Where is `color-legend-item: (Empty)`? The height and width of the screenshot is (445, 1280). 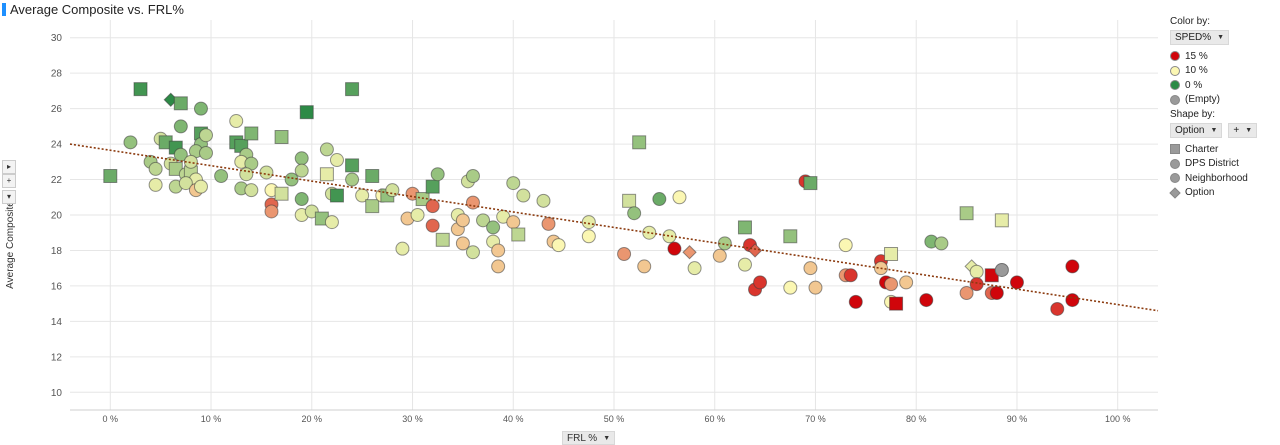
color-legend-item: (Empty) is located at coordinates (1224, 100).